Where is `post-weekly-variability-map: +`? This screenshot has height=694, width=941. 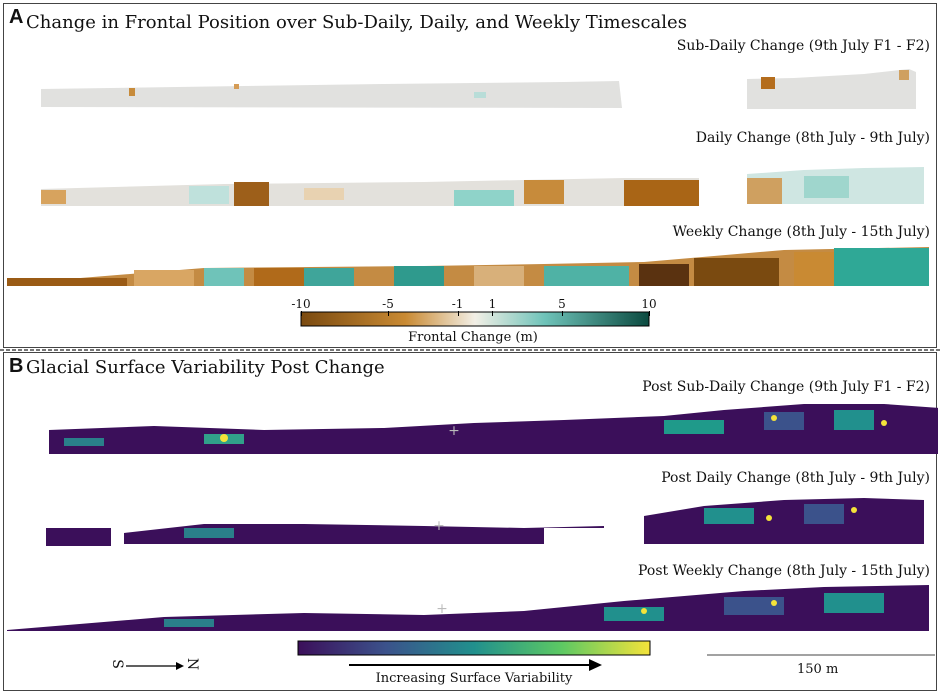 post-weekly-variability-map: + is located at coordinates (468, 608).